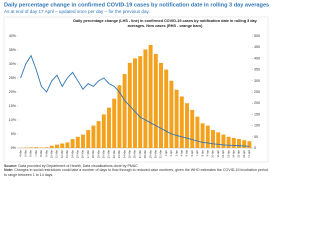 This screenshot has width=320, height=240. I want to click on x-tick-label: 22-Mar, so click(114, 154).